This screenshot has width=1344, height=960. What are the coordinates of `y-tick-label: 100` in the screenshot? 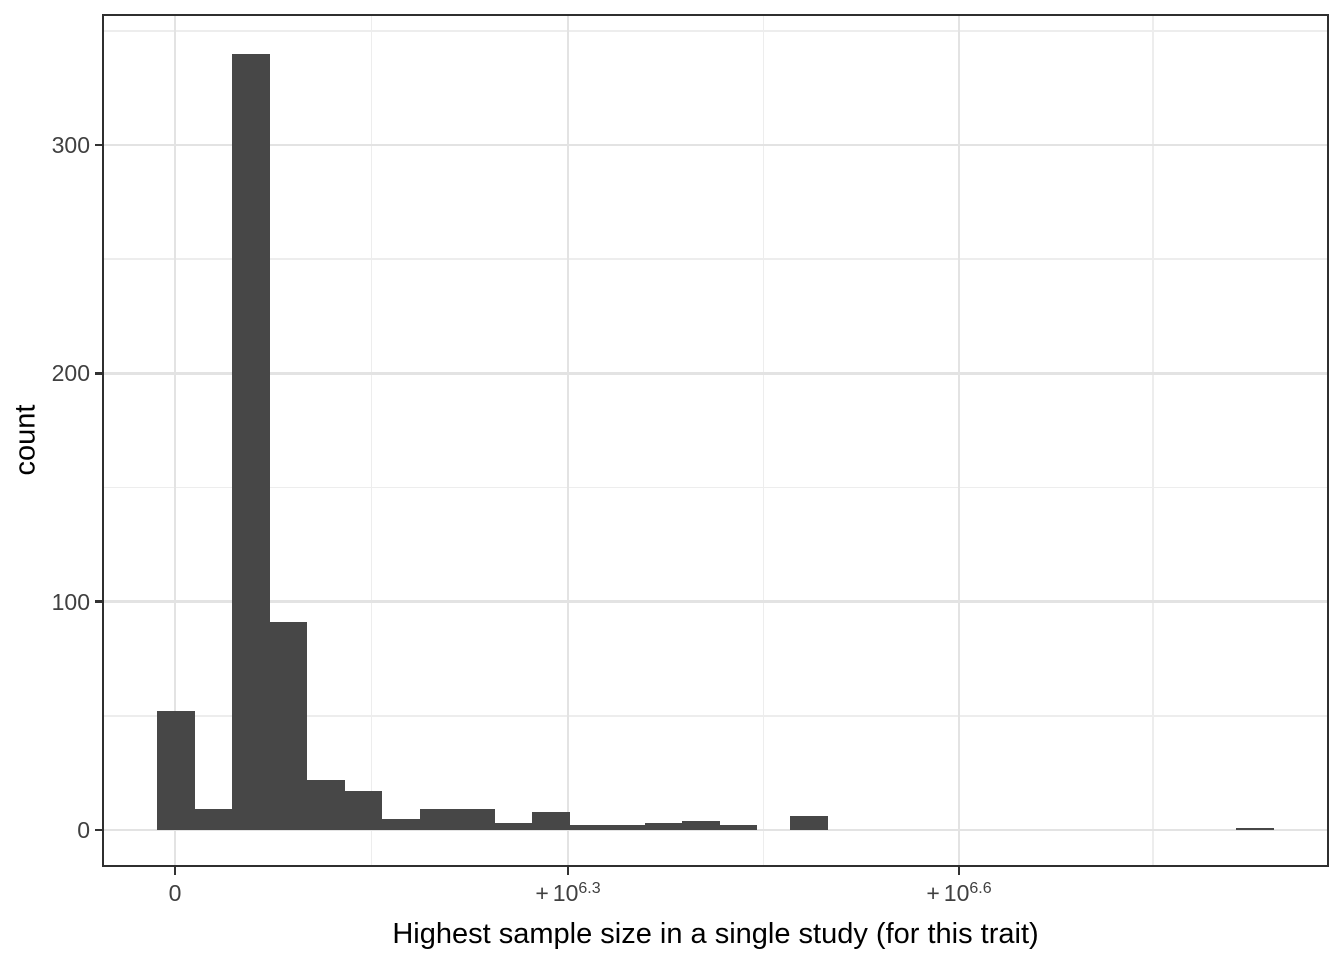 It's located at (70, 601).